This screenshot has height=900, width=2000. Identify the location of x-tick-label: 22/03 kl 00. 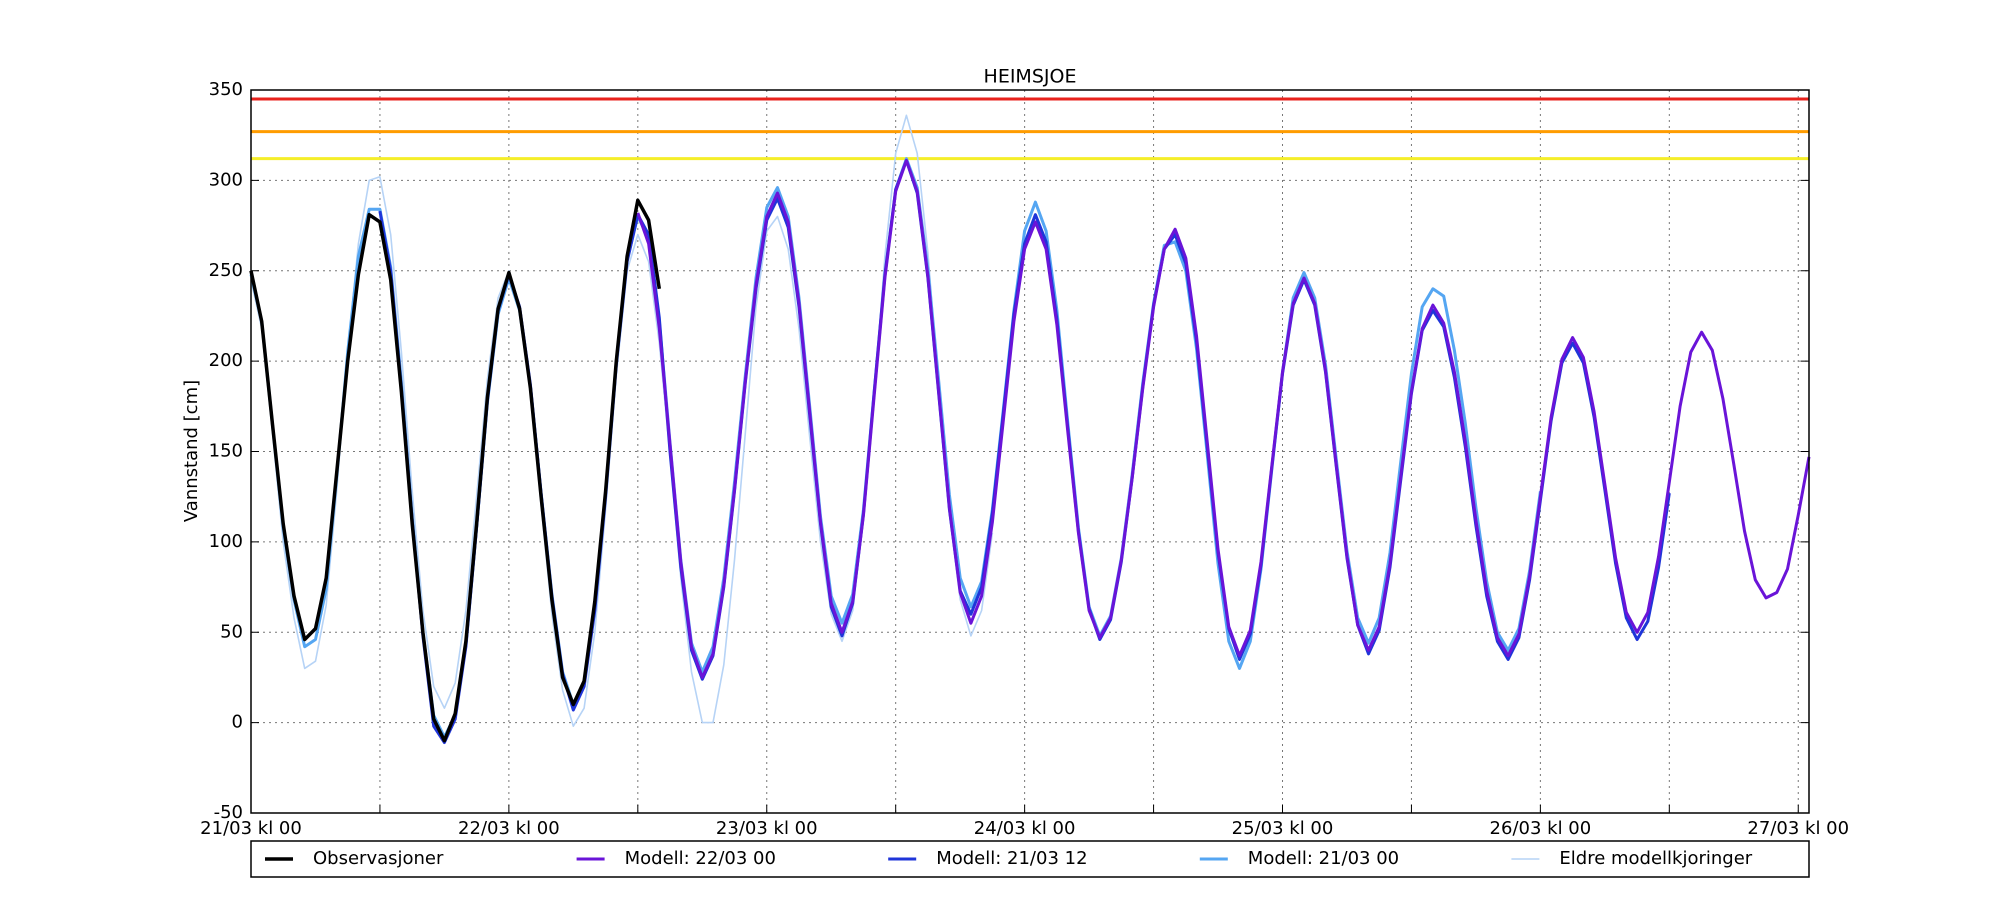
(509, 828).